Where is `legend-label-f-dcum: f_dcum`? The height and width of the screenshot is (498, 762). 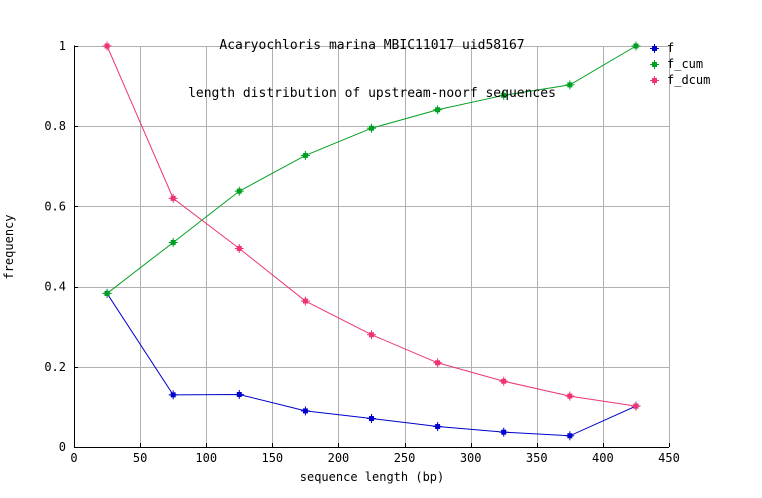
legend-label-f-dcum: f_dcum is located at coordinates (689, 80).